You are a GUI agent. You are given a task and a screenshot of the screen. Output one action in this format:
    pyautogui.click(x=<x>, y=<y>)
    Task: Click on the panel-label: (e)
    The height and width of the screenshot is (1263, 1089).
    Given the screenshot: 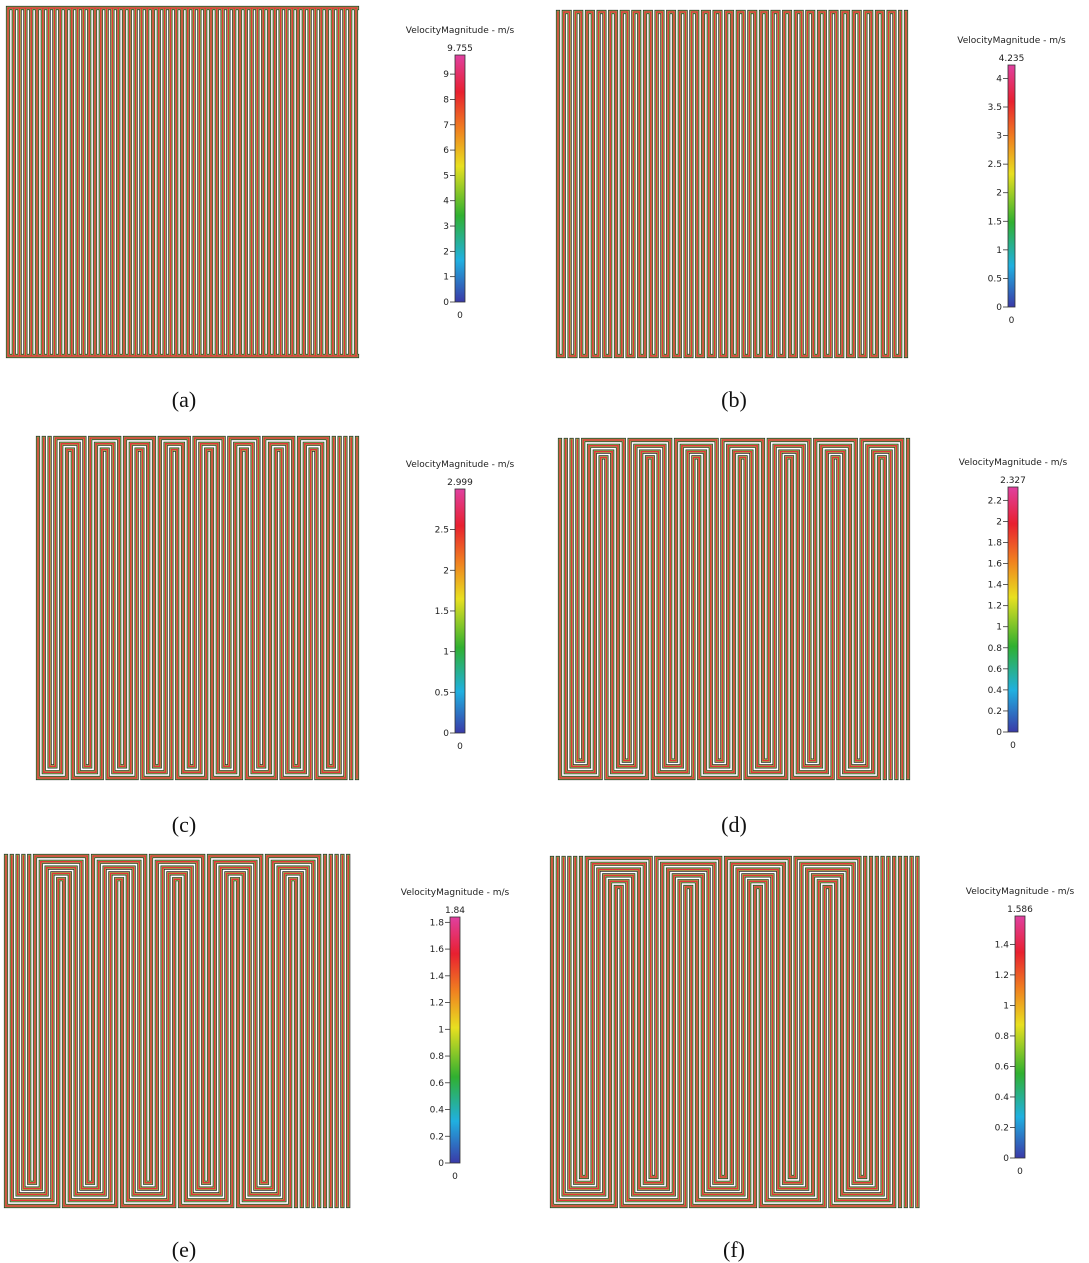 What is the action you would take?
    pyautogui.click(x=184, y=1249)
    